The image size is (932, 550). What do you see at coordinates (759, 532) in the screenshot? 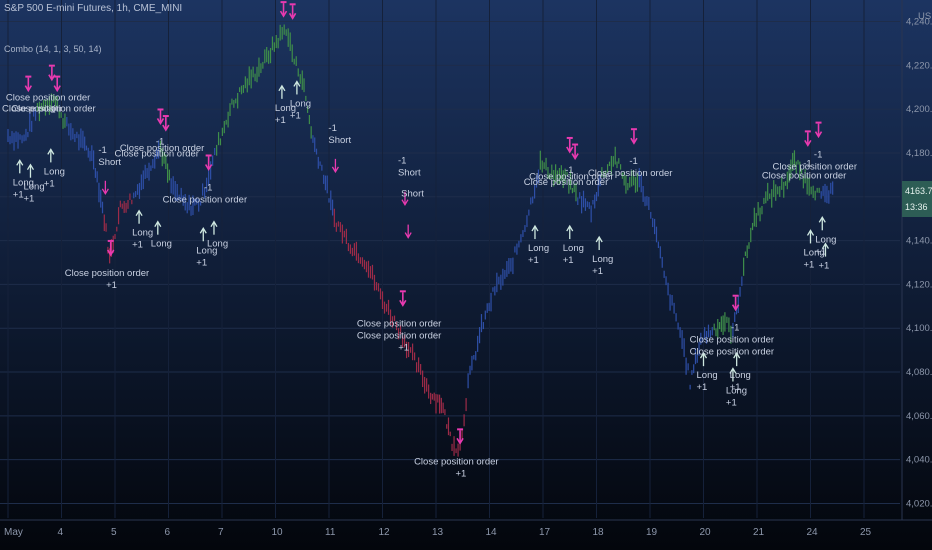
I see `date-tick-label: 21` at bounding box center [759, 532].